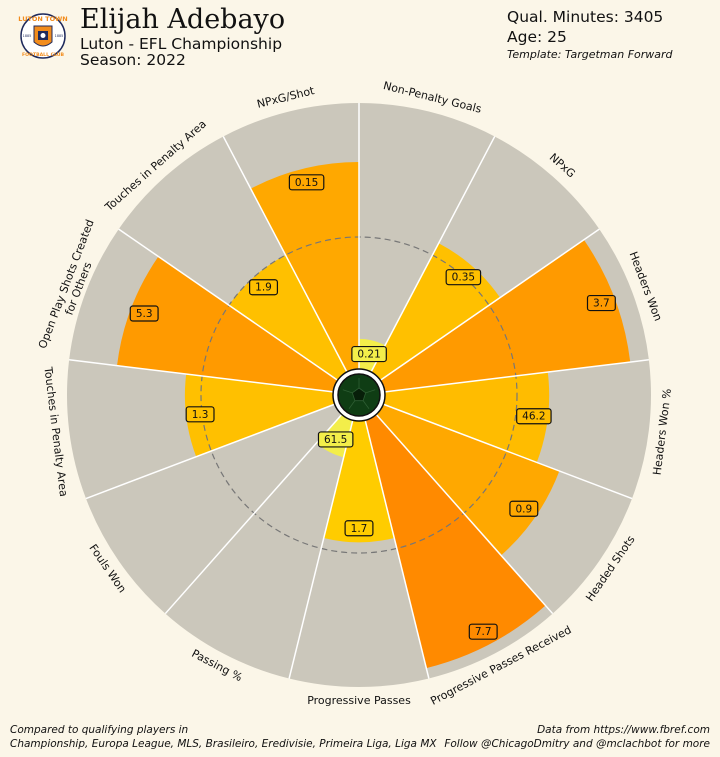 Image resolution: width=720 pixels, height=757 pixels. I want to click on value-label-touches-in-penalty-area-9: 1.3, so click(200, 415).